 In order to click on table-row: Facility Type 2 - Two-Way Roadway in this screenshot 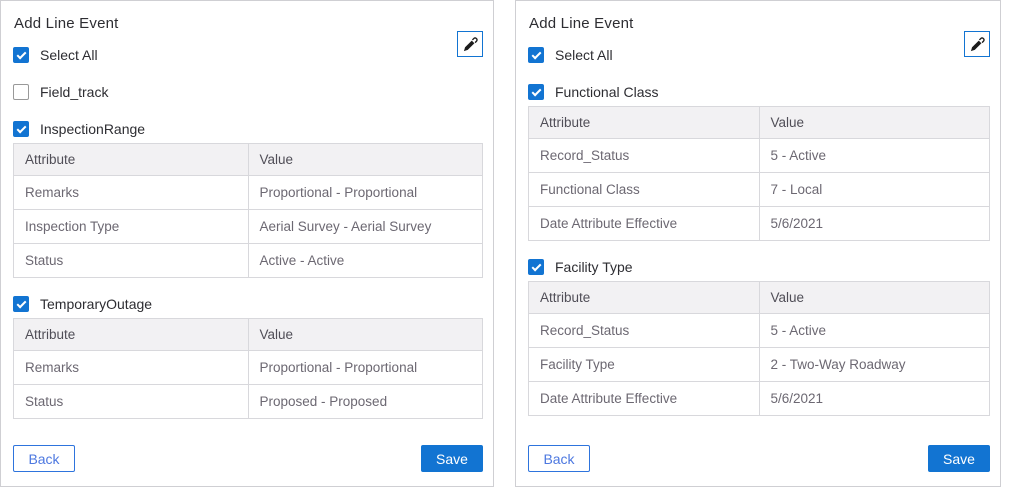, I will do `click(759, 364)`.